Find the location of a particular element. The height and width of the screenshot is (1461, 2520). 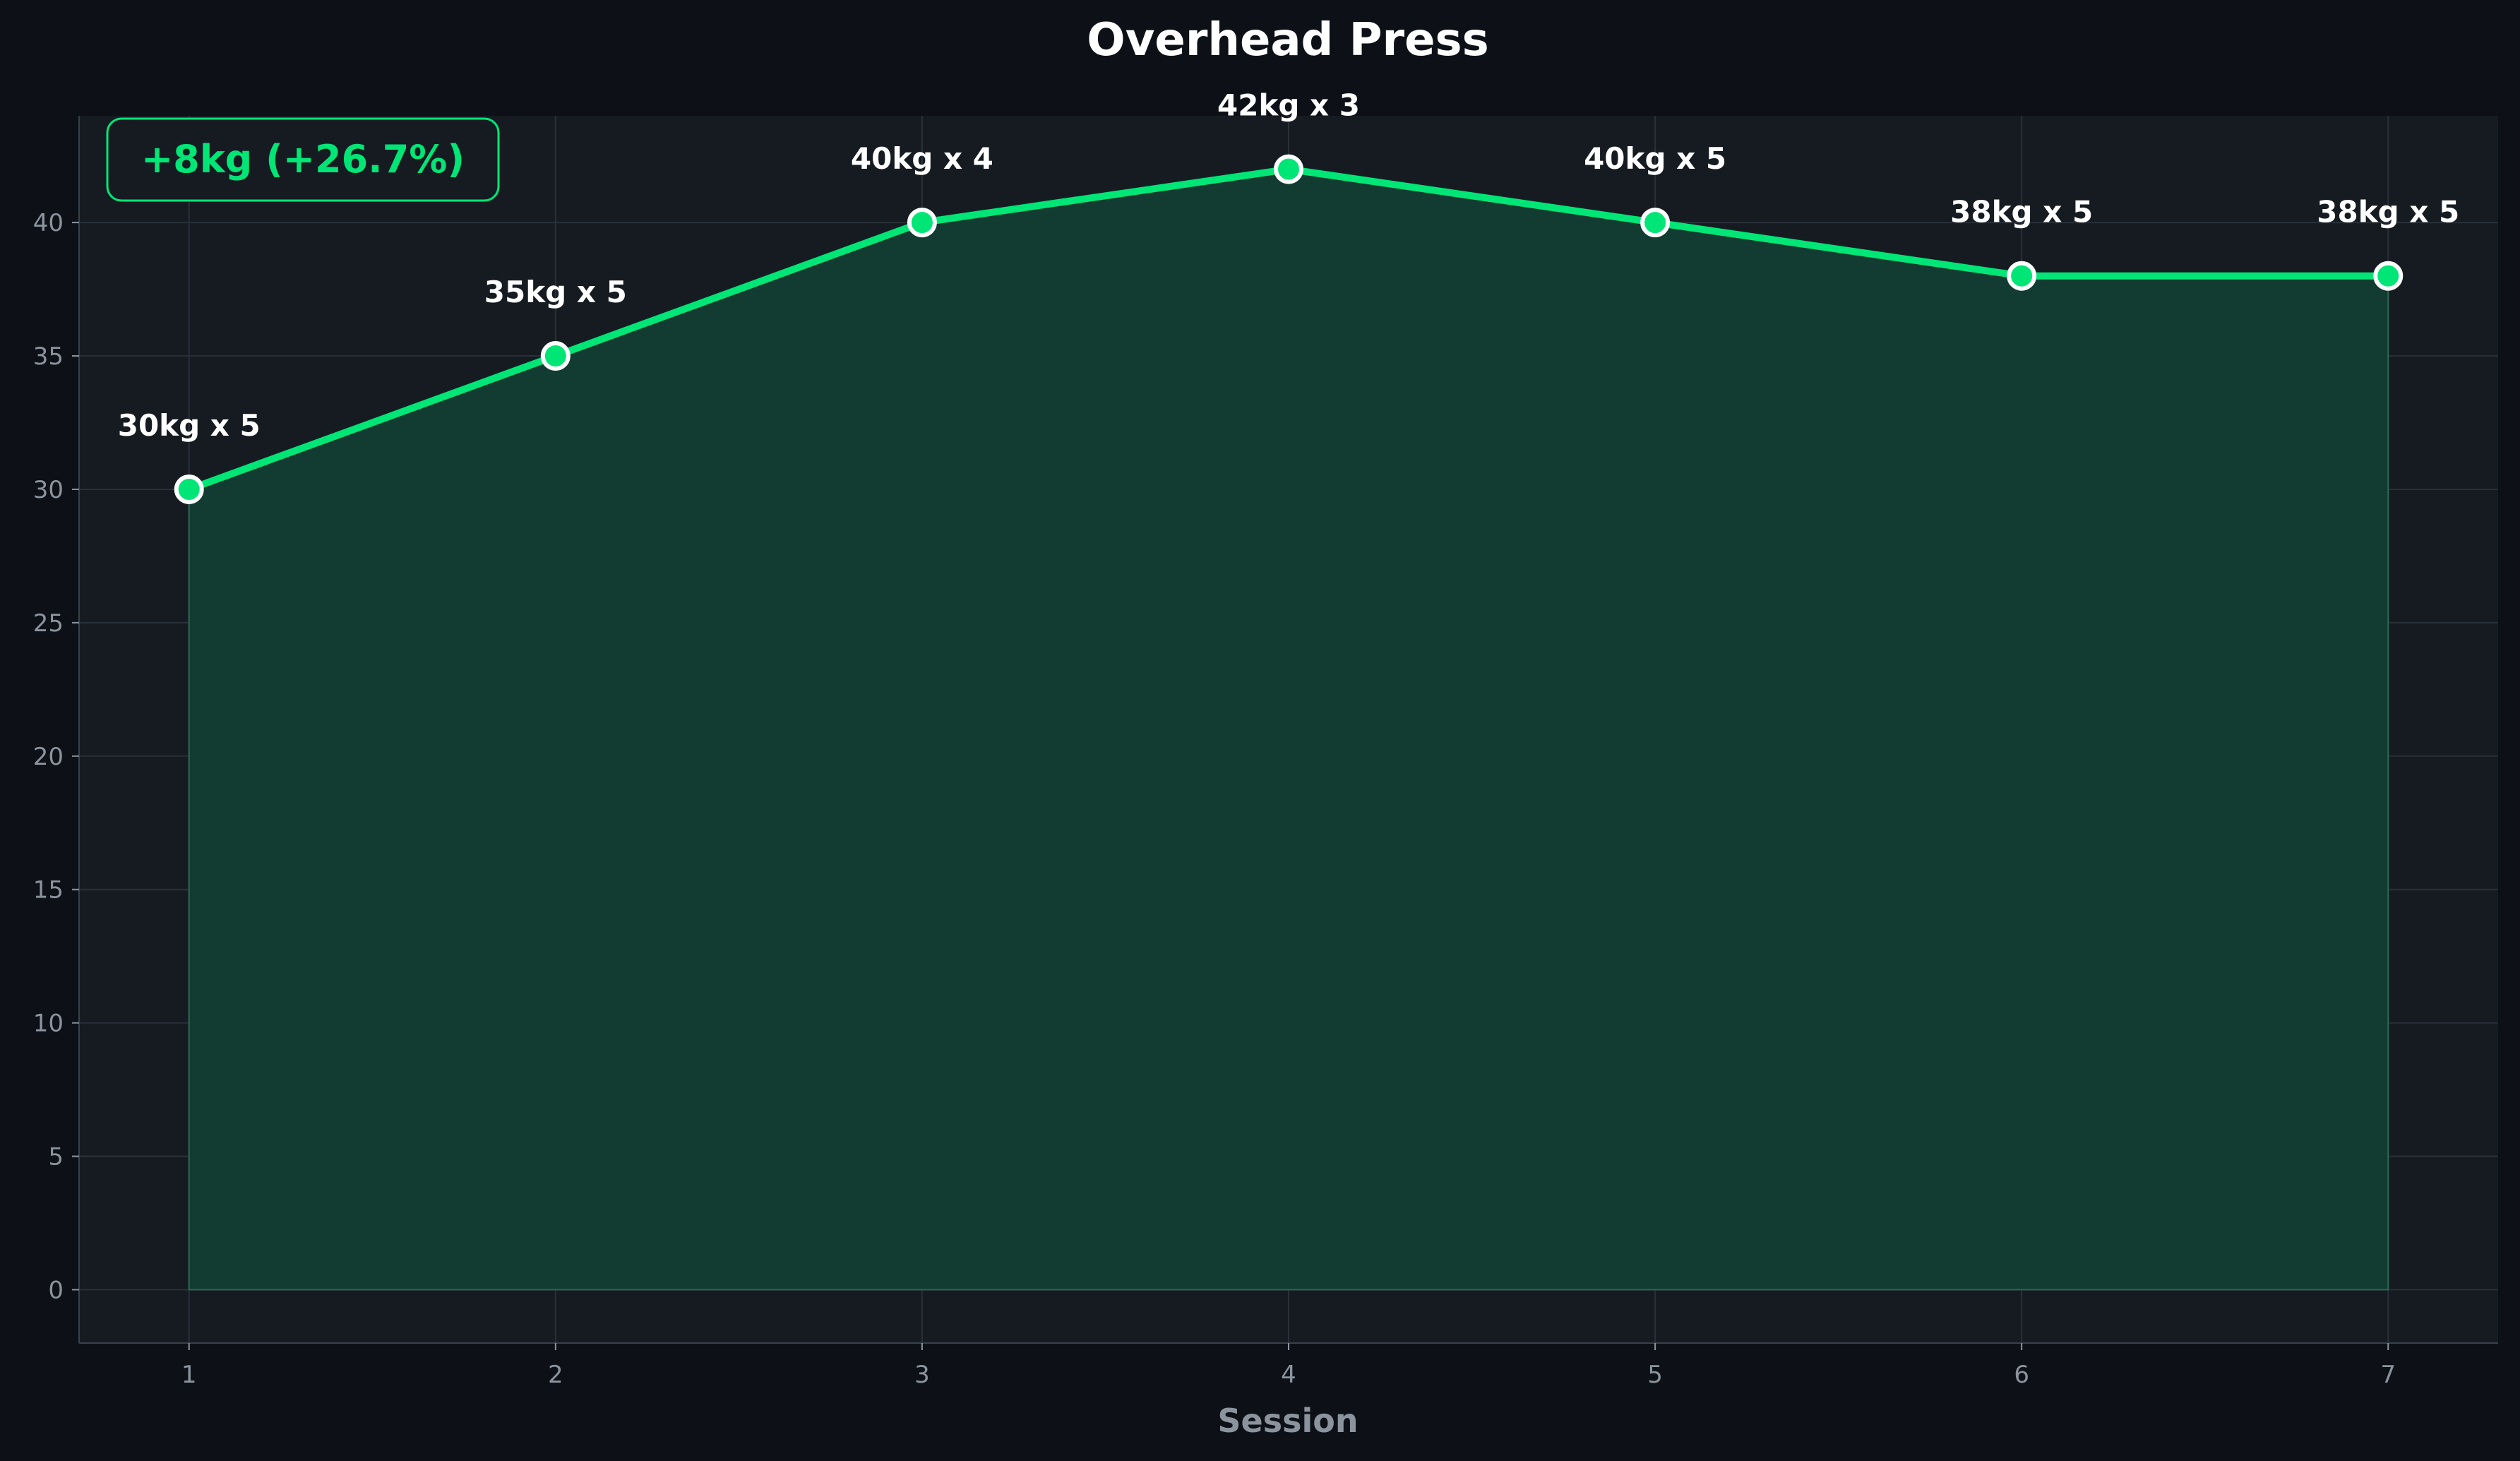

point-label-5: 40kg x 5 is located at coordinates (1655, 158).